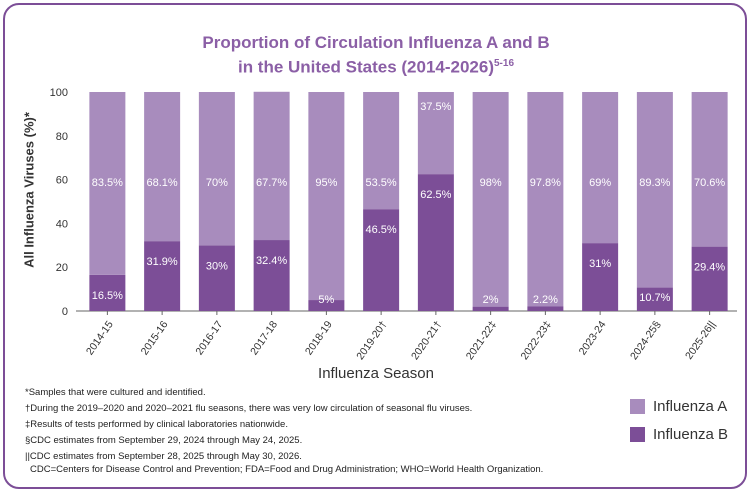 This screenshot has width=752, height=494. I want to click on data-label-influenza-a: 67.7%, so click(271, 183).